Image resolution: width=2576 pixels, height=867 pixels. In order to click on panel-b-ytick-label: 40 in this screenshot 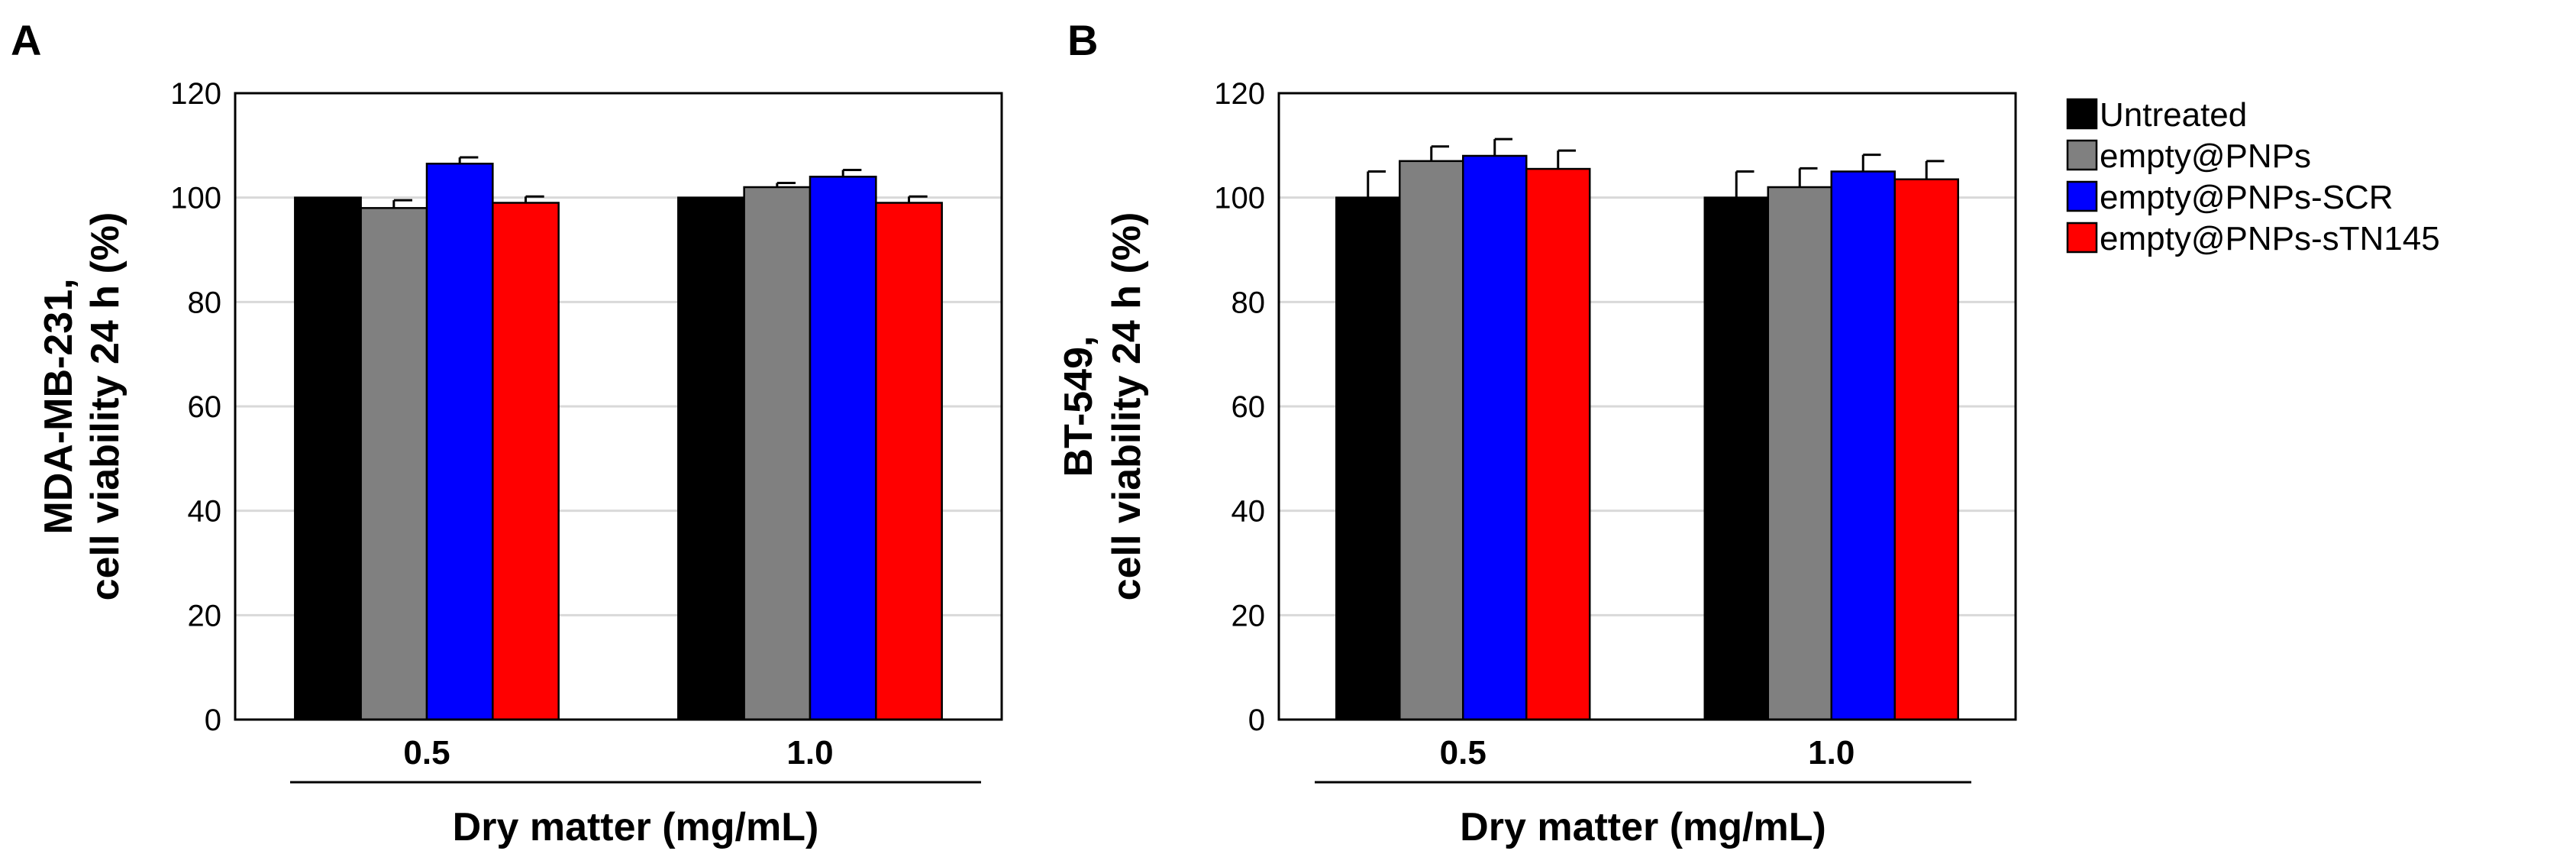, I will do `click(1249, 512)`.